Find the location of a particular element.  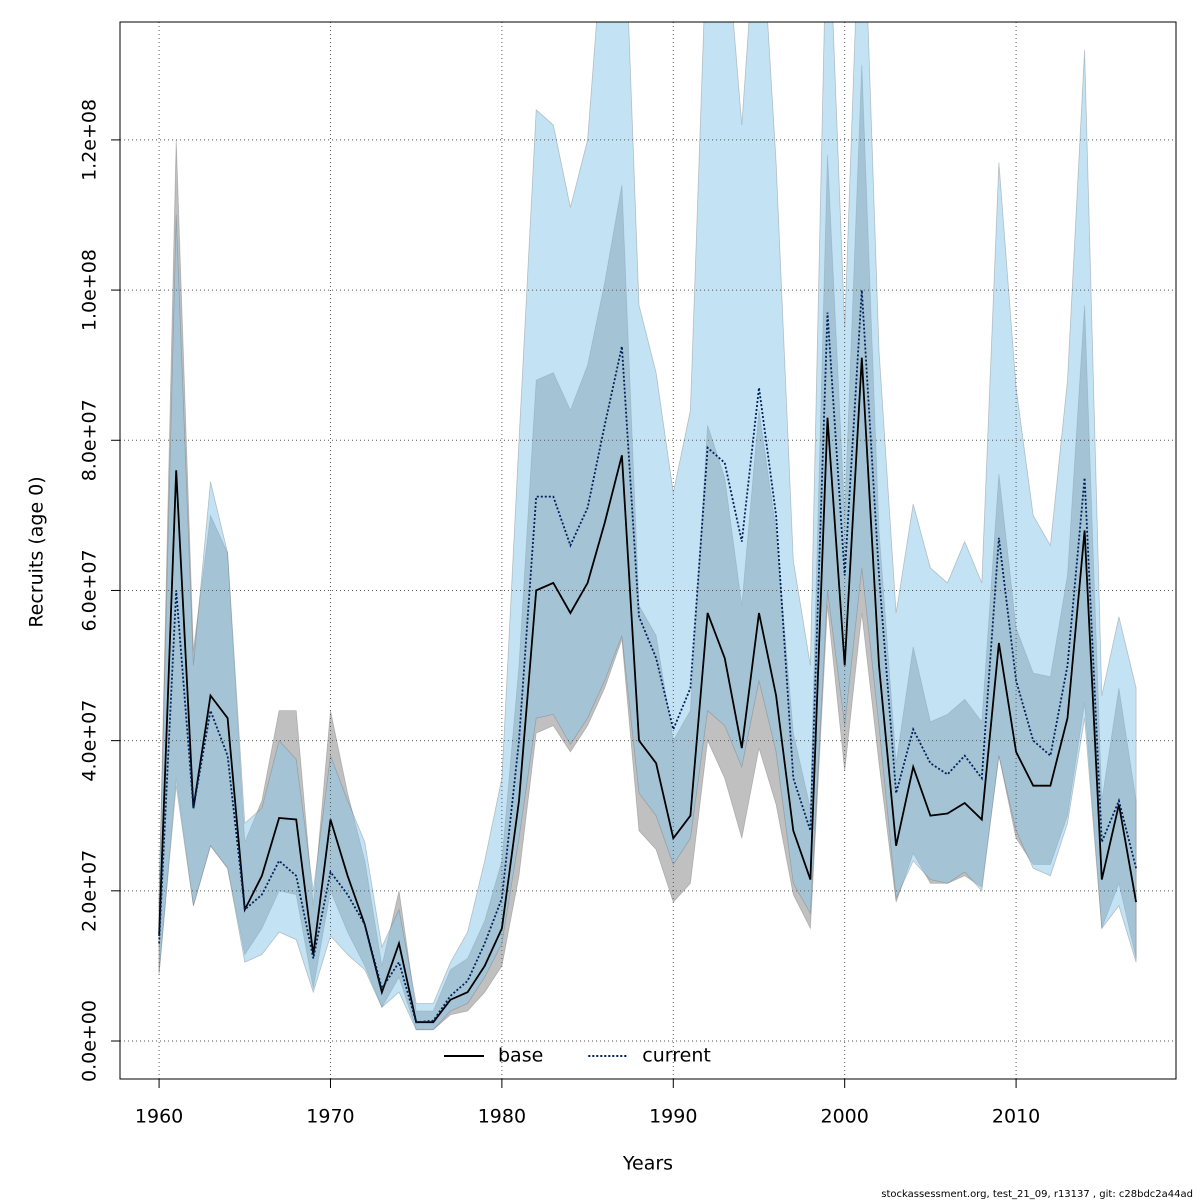

legend-label: base is located at coordinates (520, 1056).